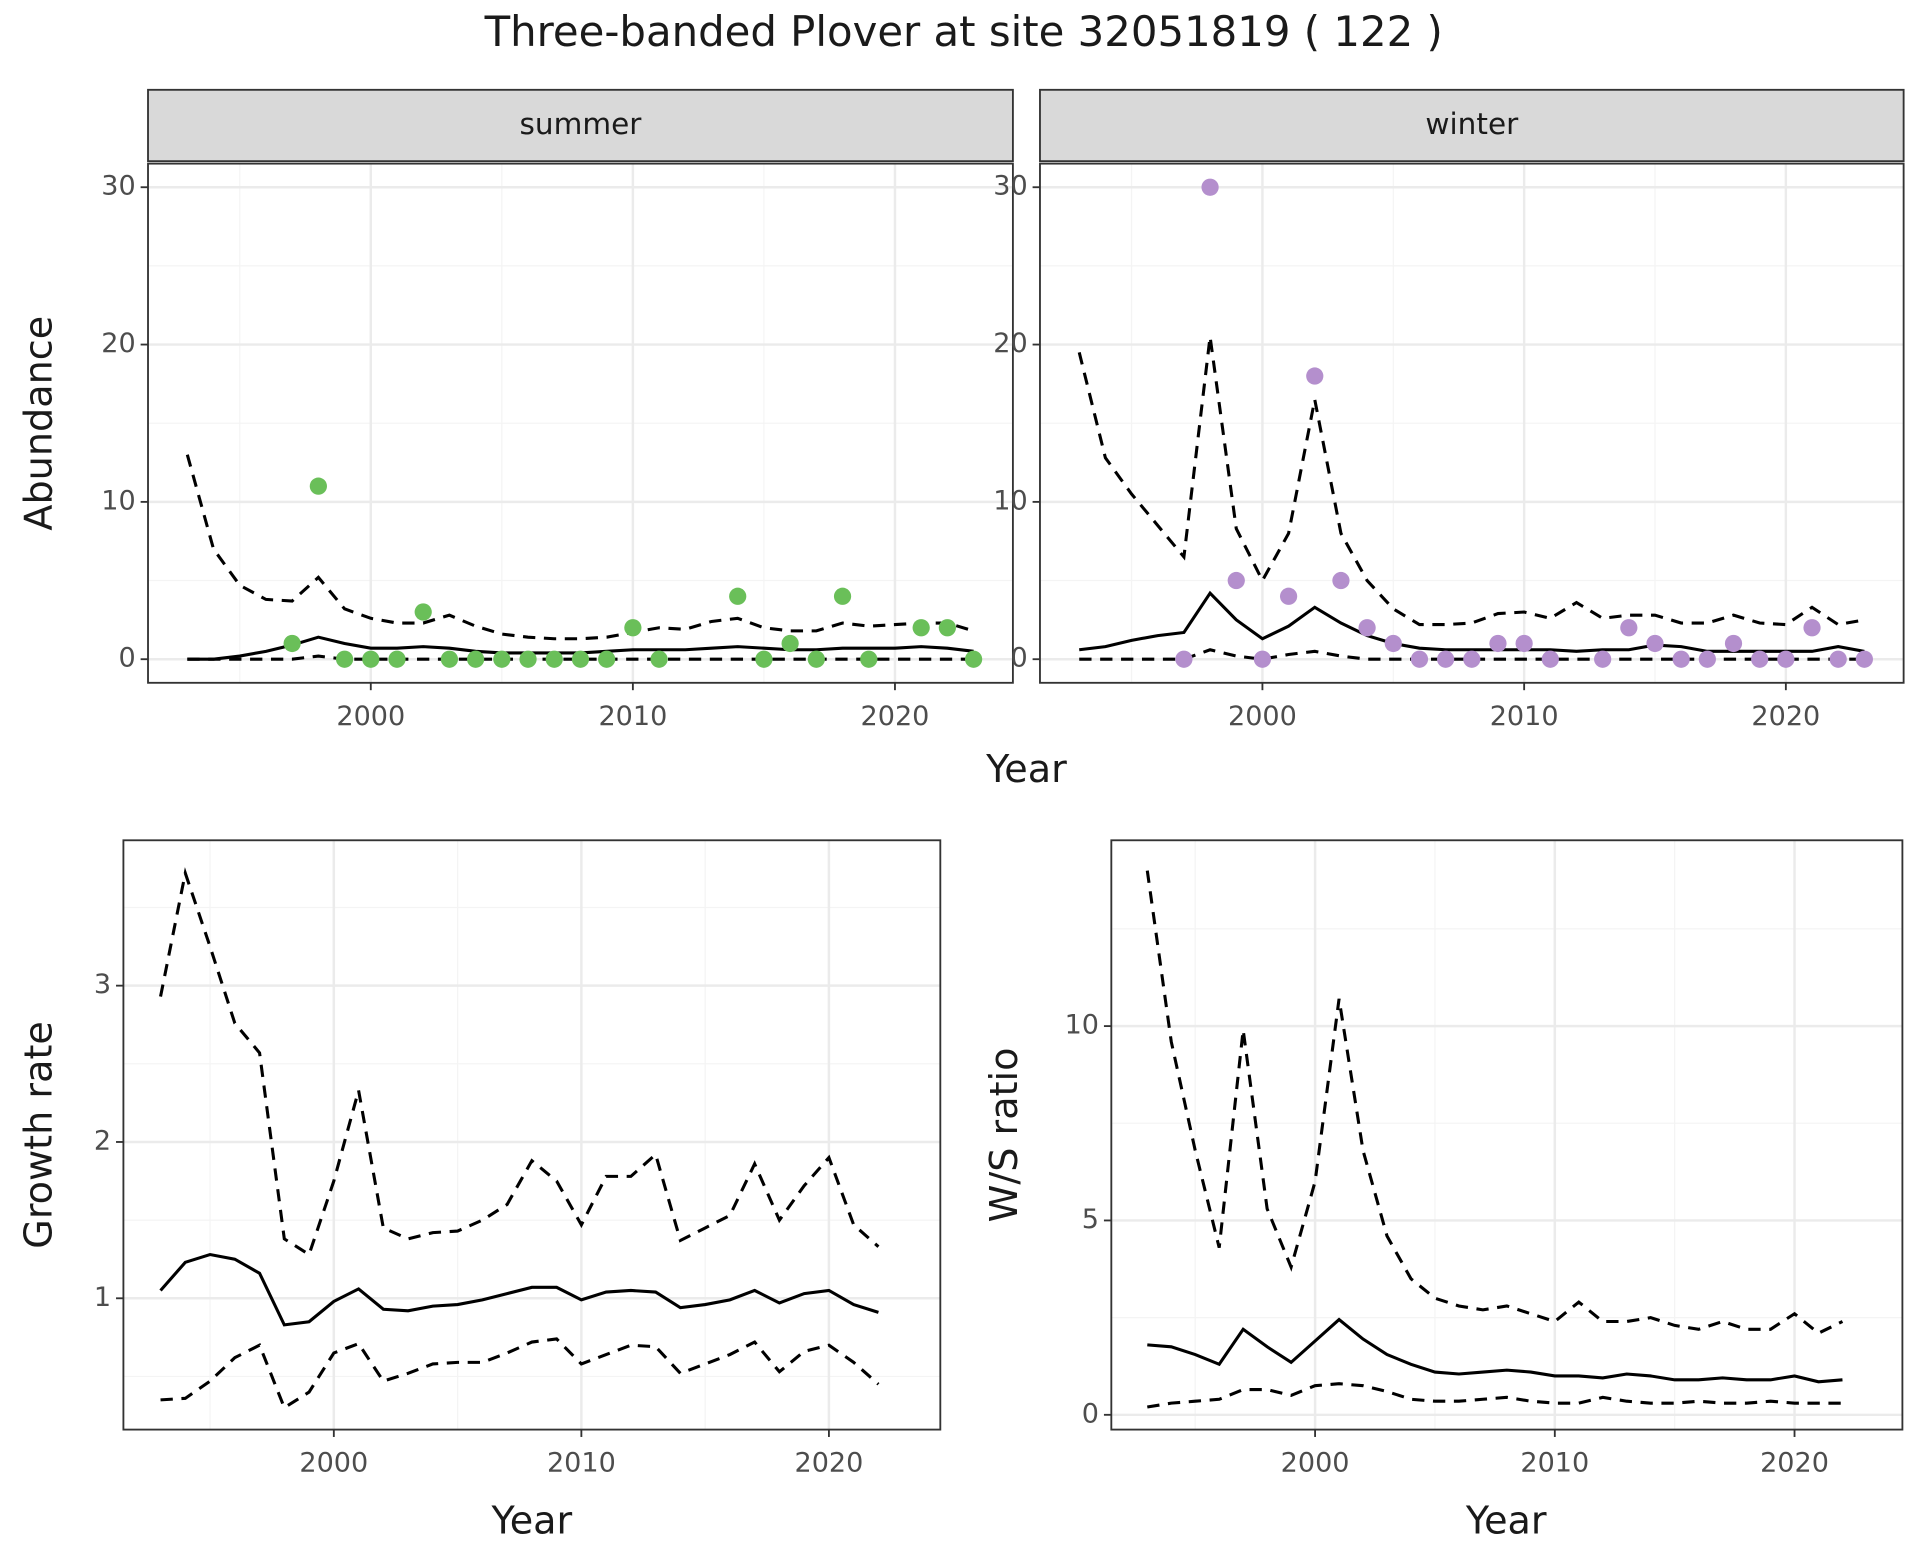  I want to click on strip-label: winter, so click(1472, 124).